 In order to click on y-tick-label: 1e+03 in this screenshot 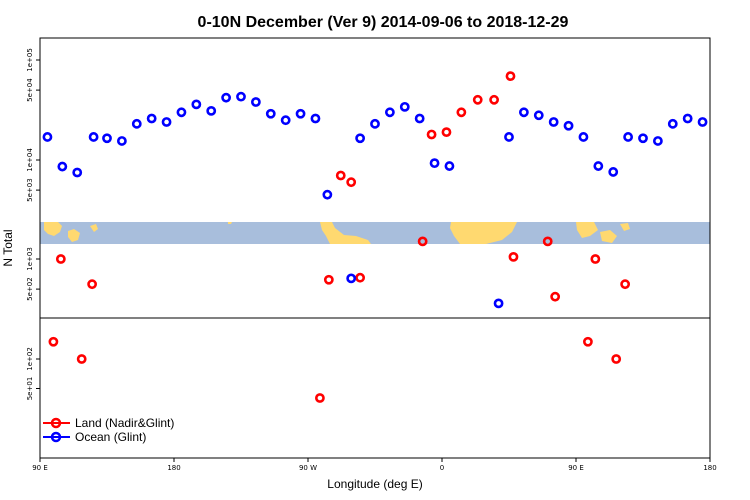, I will do `click(30, 259)`.